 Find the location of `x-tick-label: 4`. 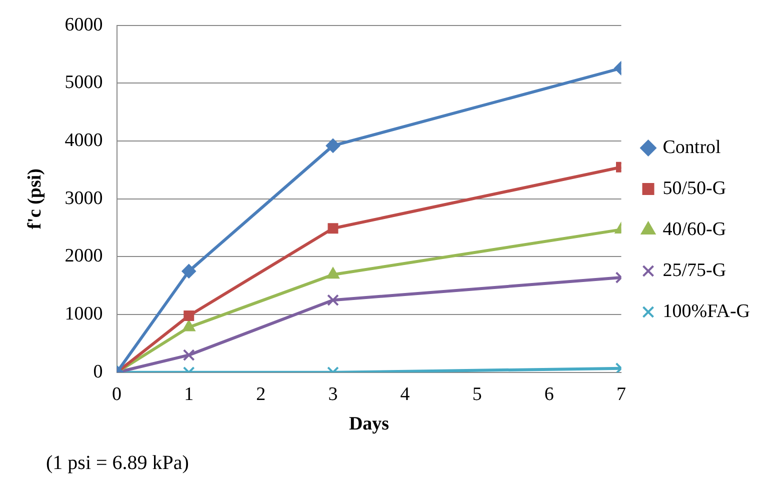

x-tick-label: 4 is located at coordinates (405, 394).